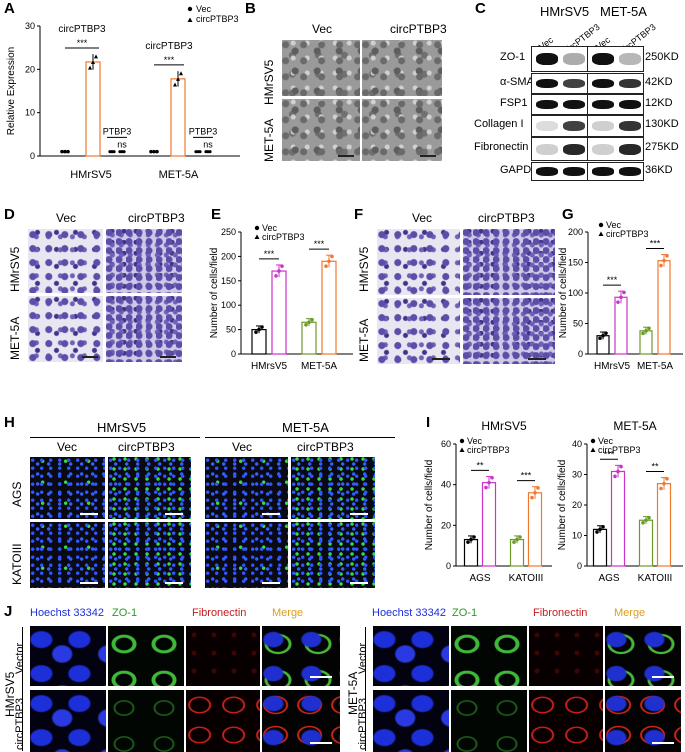 This screenshot has width=685, height=752. What do you see at coordinates (517, 81) in the screenshot?
I see `c-protein-label: α-SMA` at bounding box center [517, 81].